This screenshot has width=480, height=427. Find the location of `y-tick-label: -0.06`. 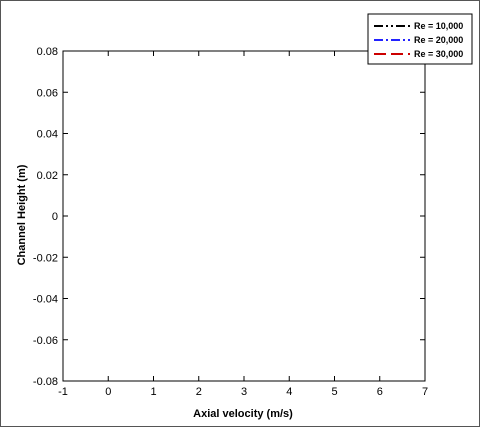

y-tick-label: -0.06 is located at coordinates (45, 341).